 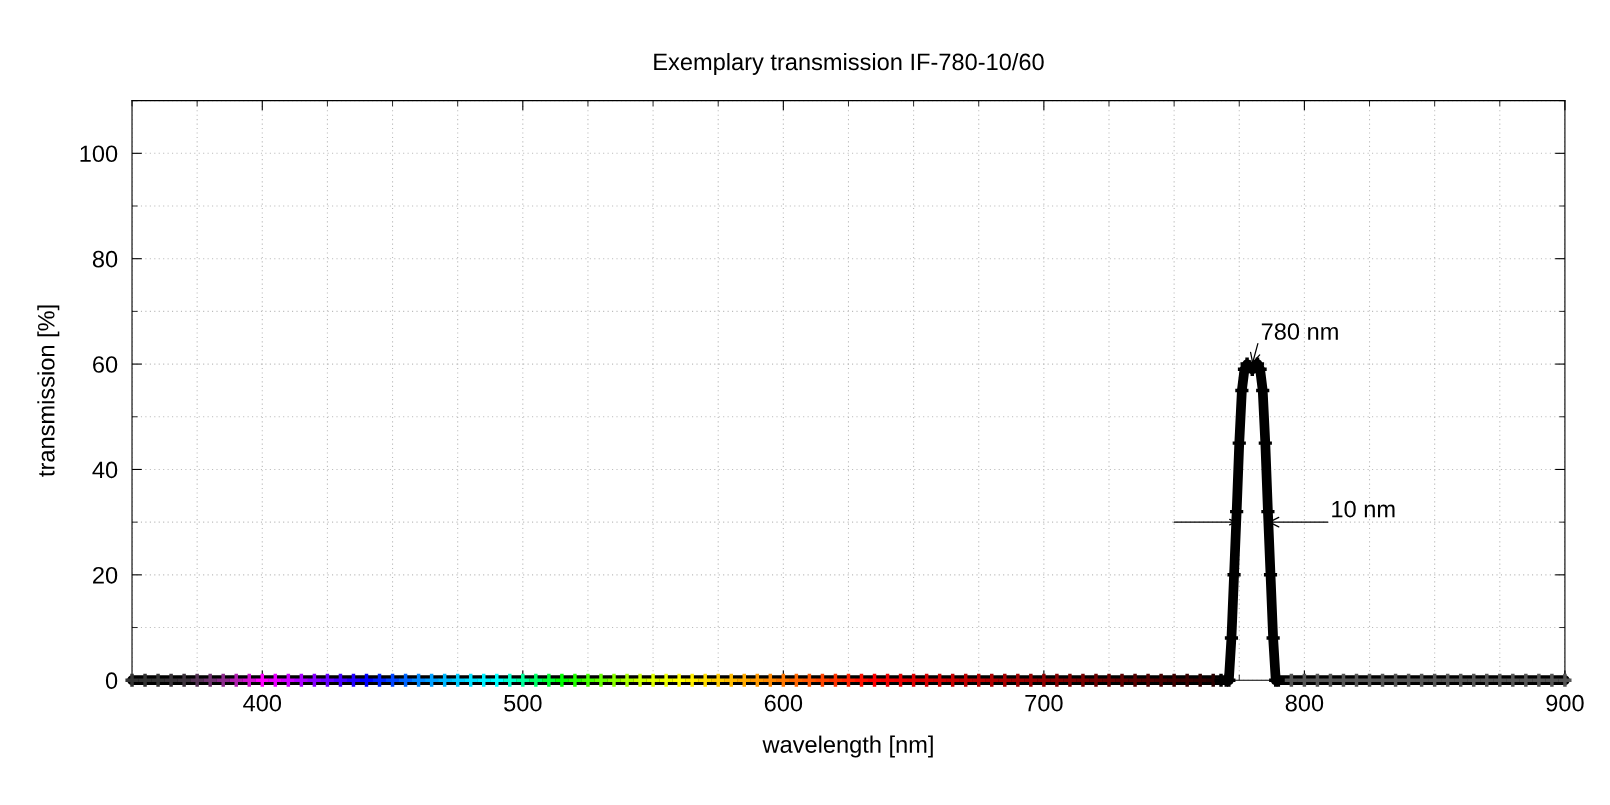 What do you see at coordinates (849, 63) in the screenshot?
I see `chart-title: Exemplary transmission IF-780-10/60` at bounding box center [849, 63].